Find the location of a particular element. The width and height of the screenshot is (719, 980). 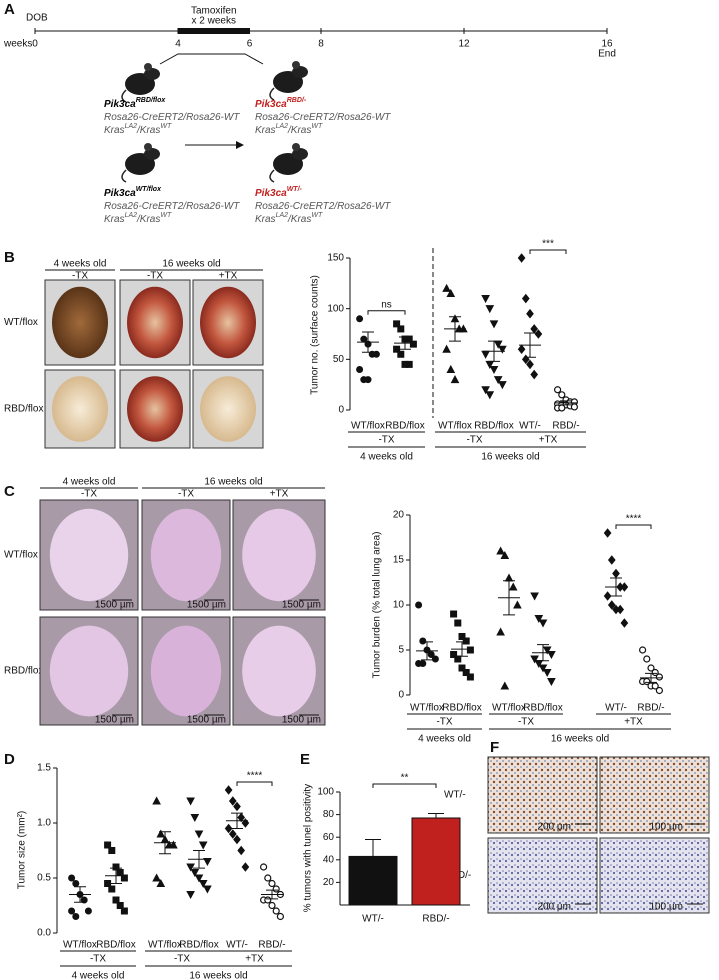

significance-label: **** is located at coordinates (634, 519).